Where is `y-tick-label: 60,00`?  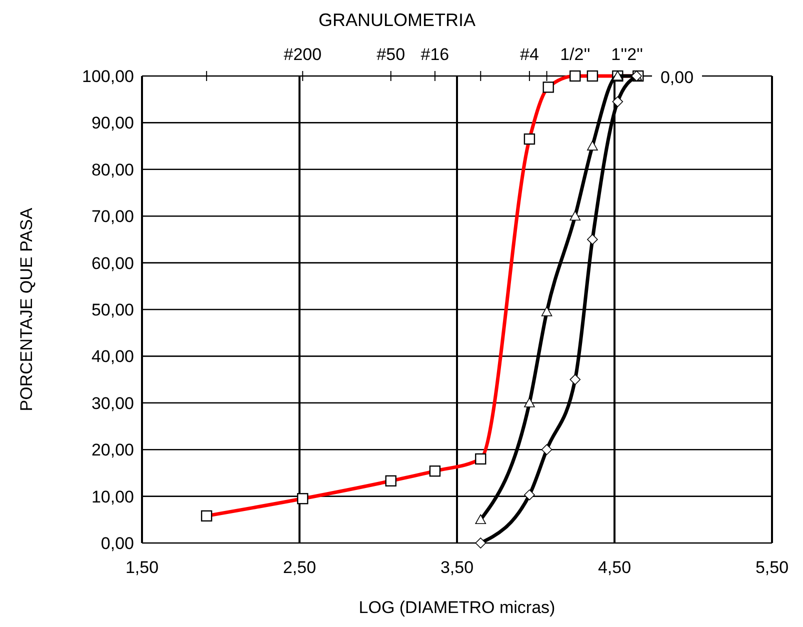 y-tick-label: 60,00 is located at coordinates (112, 263).